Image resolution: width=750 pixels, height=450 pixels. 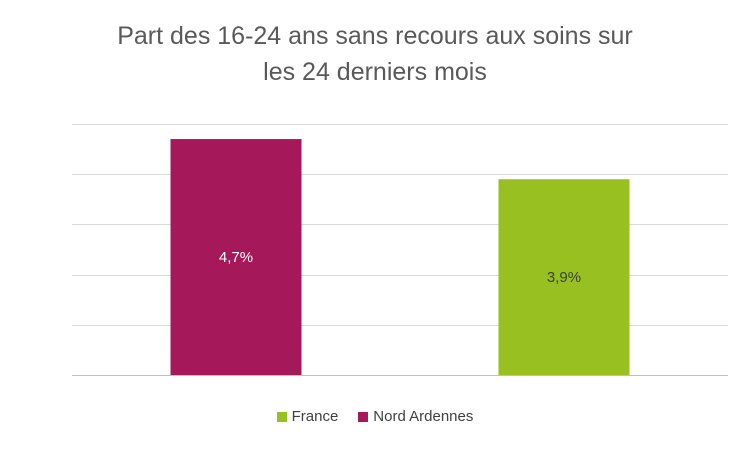 I want to click on bar-france, so click(x=564, y=277).